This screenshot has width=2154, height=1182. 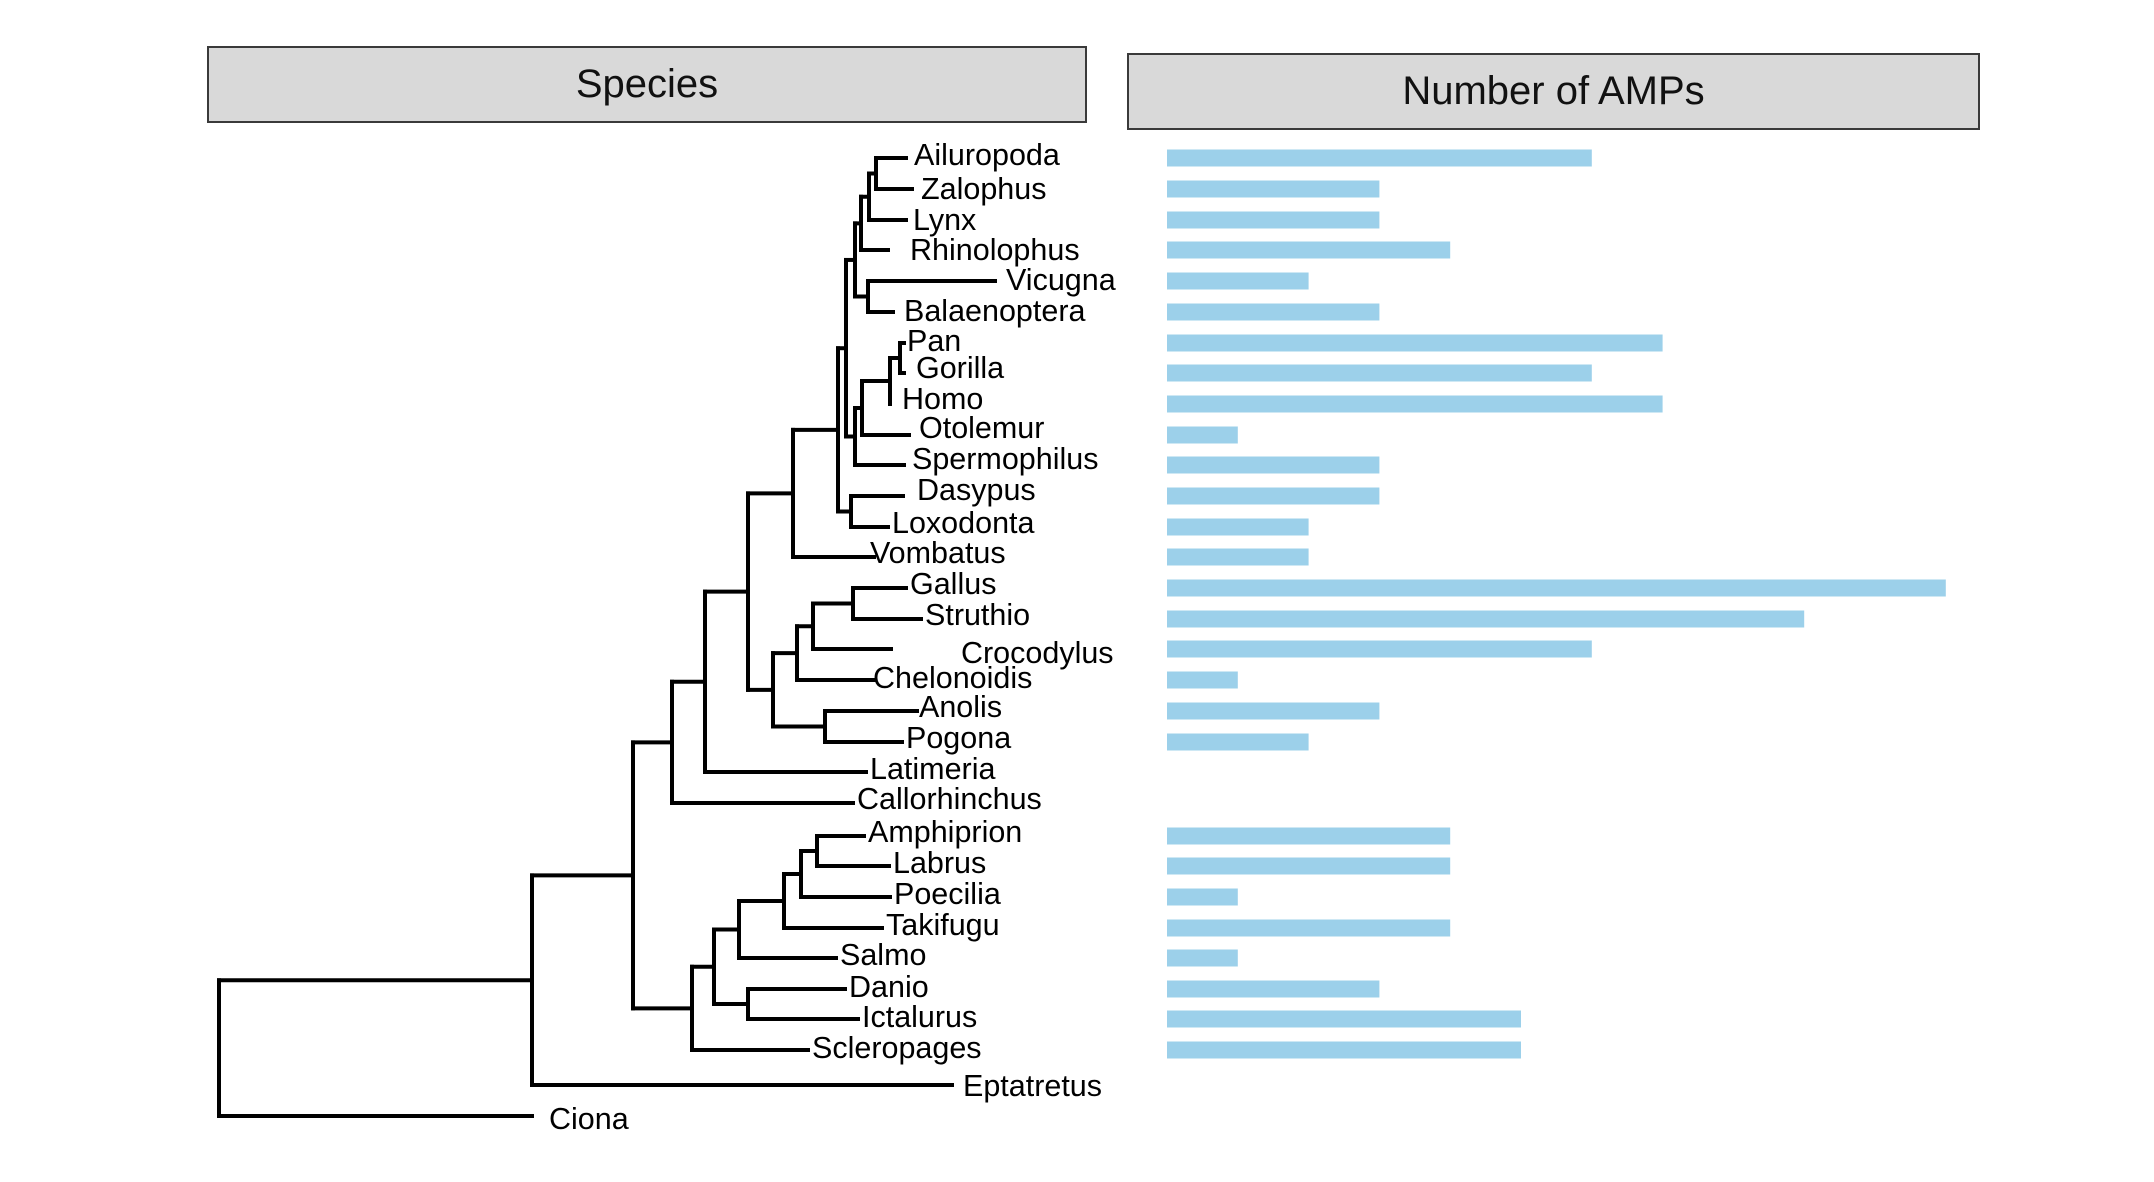 What do you see at coordinates (1238, 742) in the screenshot?
I see `bar-pogona` at bounding box center [1238, 742].